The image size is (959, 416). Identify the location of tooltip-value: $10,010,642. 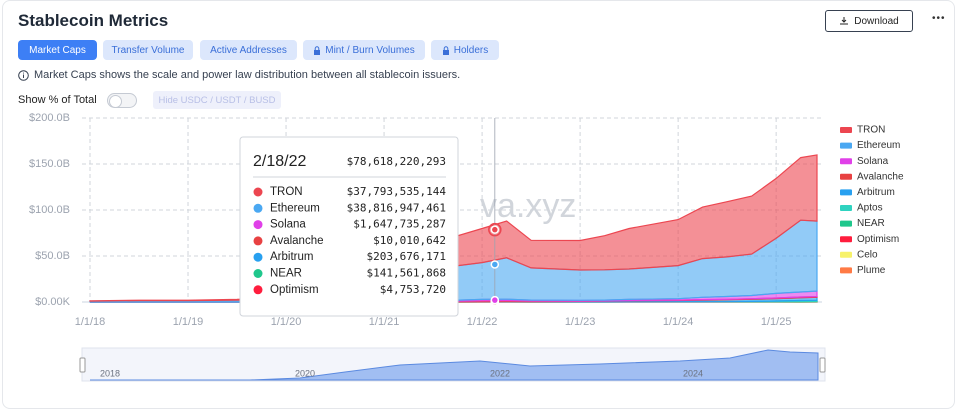
(409, 240).